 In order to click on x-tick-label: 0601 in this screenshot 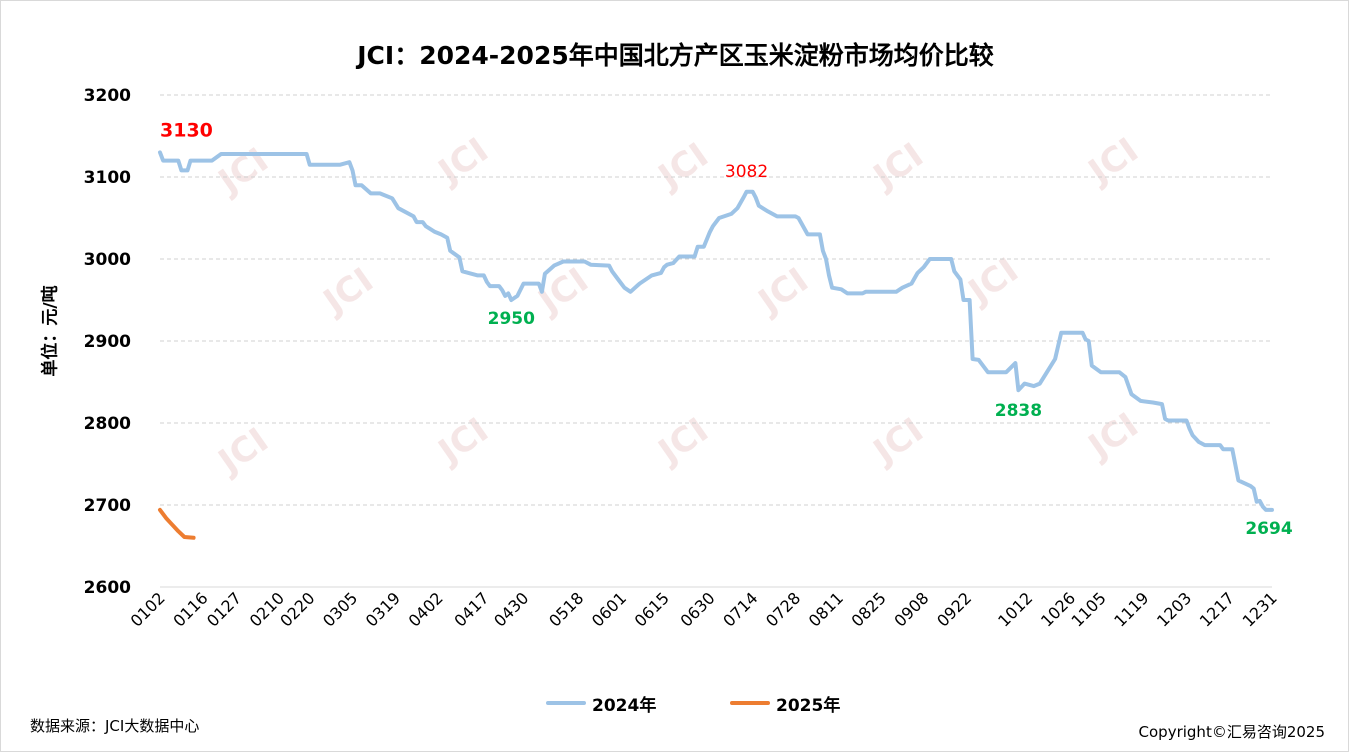, I will do `click(609, 609)`.